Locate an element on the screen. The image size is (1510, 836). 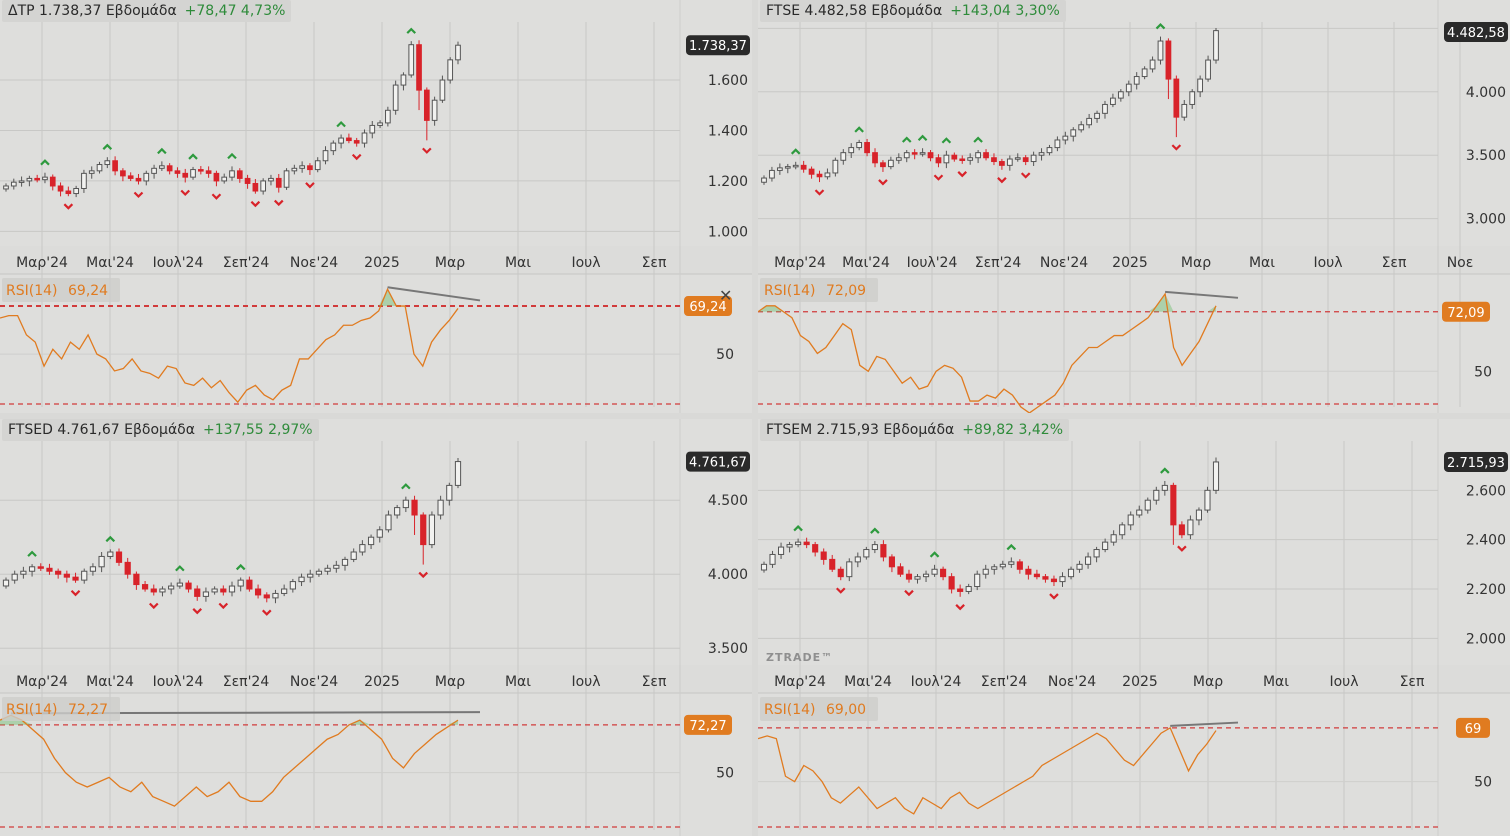
symbol-label: FTSED 4.761,67 Εβδομάδα is located at coordinates (101, 430).